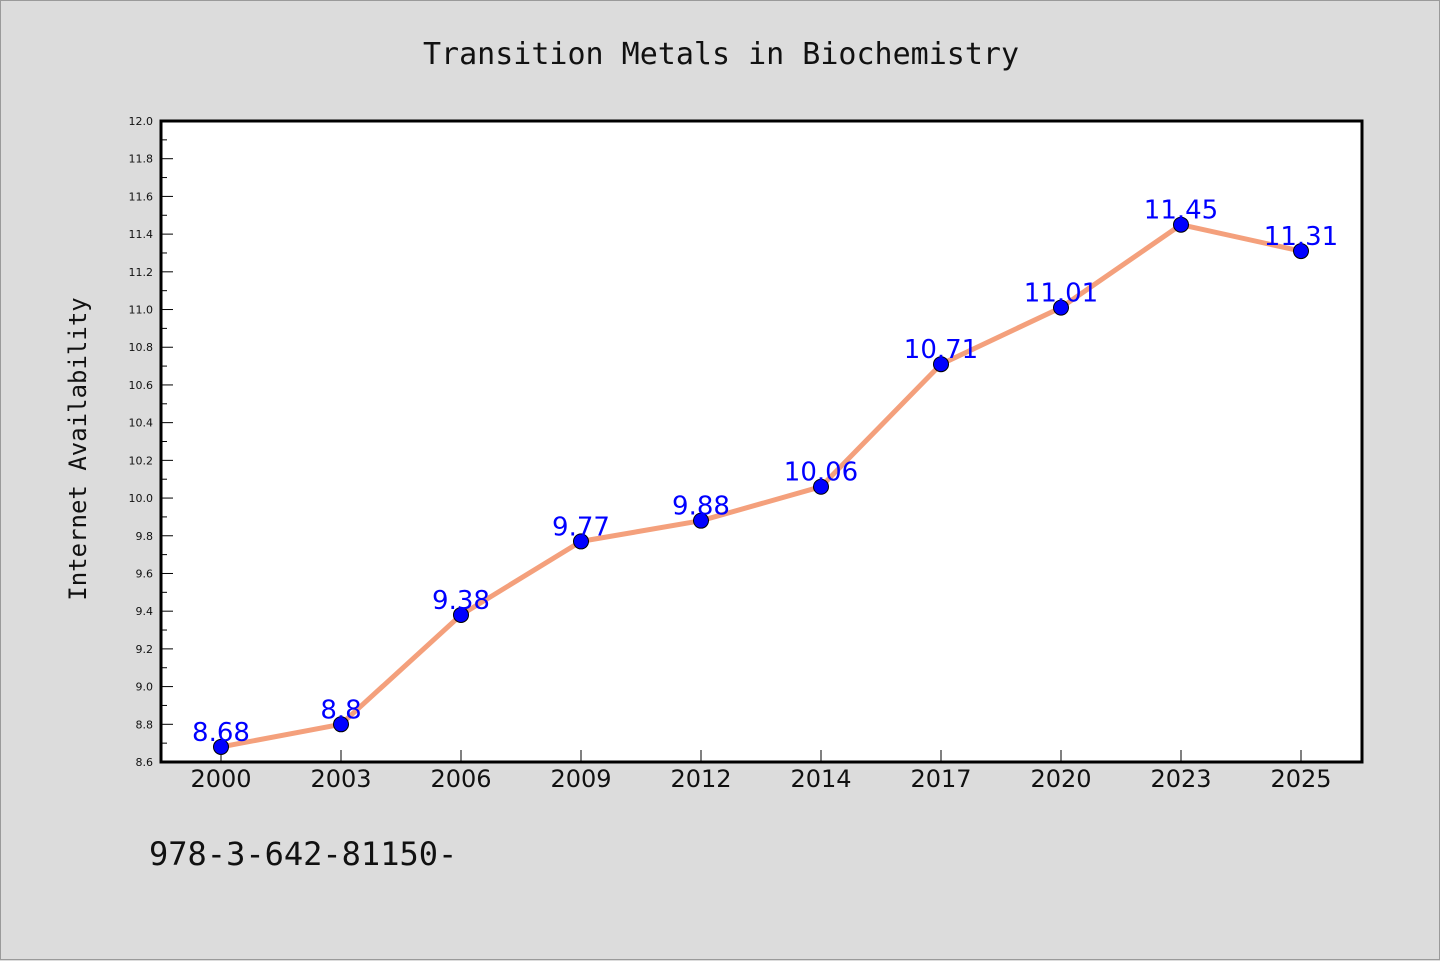  Describe the element at coordinates (1060, 779) in the screenshot. I see `x-tick-label: 2020` at that location.